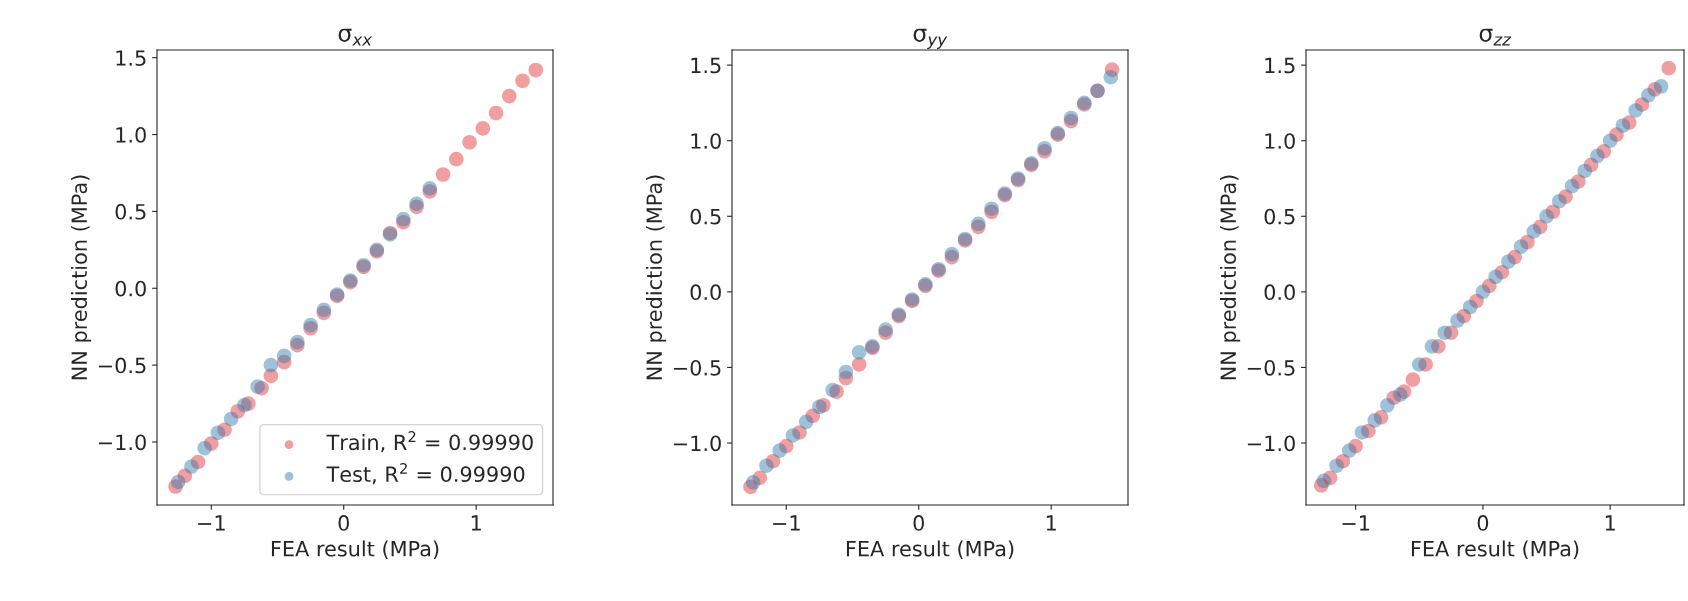 The width and height of the screenshot is (1688, 601). What do you see at coordinates (930, 38) in the screenshot?
I see `chart-title: σ$_{yy}$` at bounding box center [930, 38].